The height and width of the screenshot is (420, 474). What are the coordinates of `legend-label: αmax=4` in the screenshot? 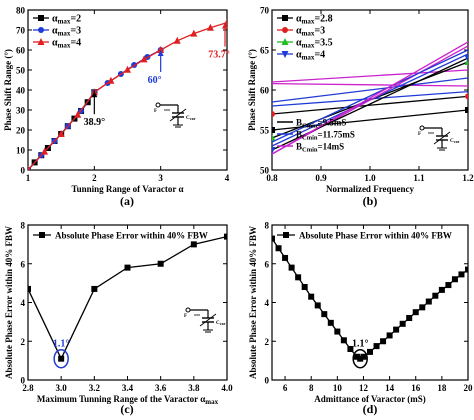 It's located at (66, 44).